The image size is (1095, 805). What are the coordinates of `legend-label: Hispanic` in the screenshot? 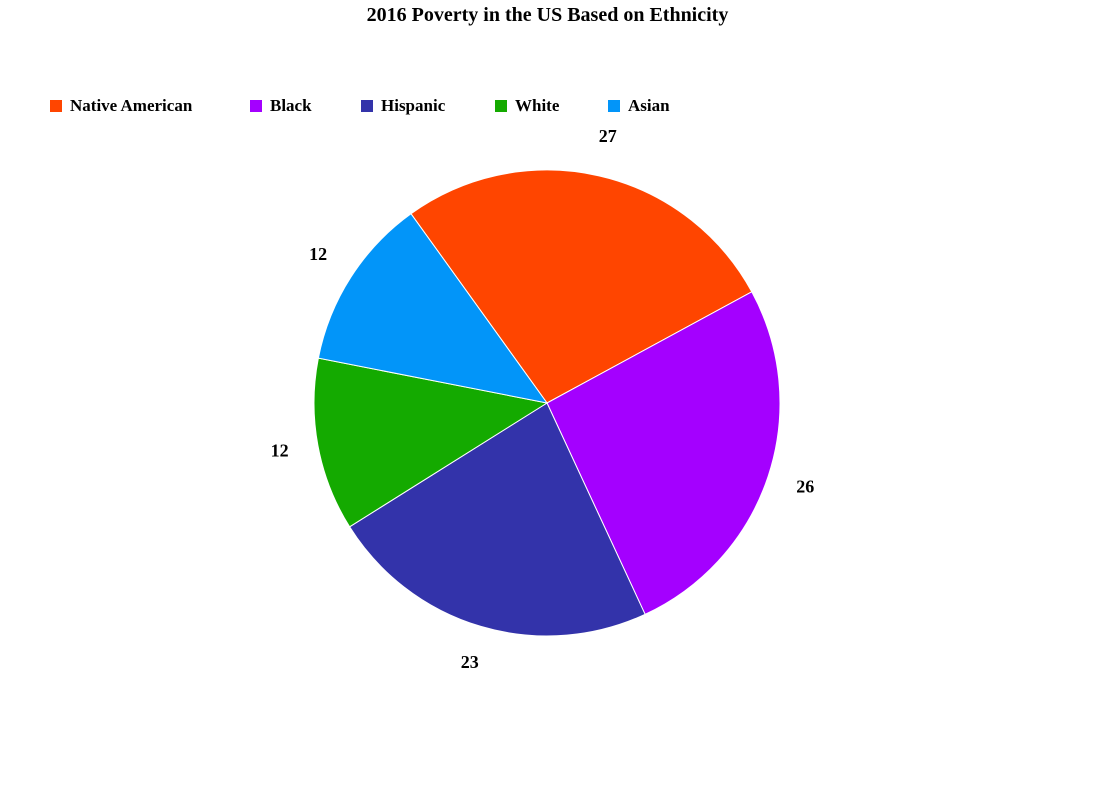 It's located at (413, 105).